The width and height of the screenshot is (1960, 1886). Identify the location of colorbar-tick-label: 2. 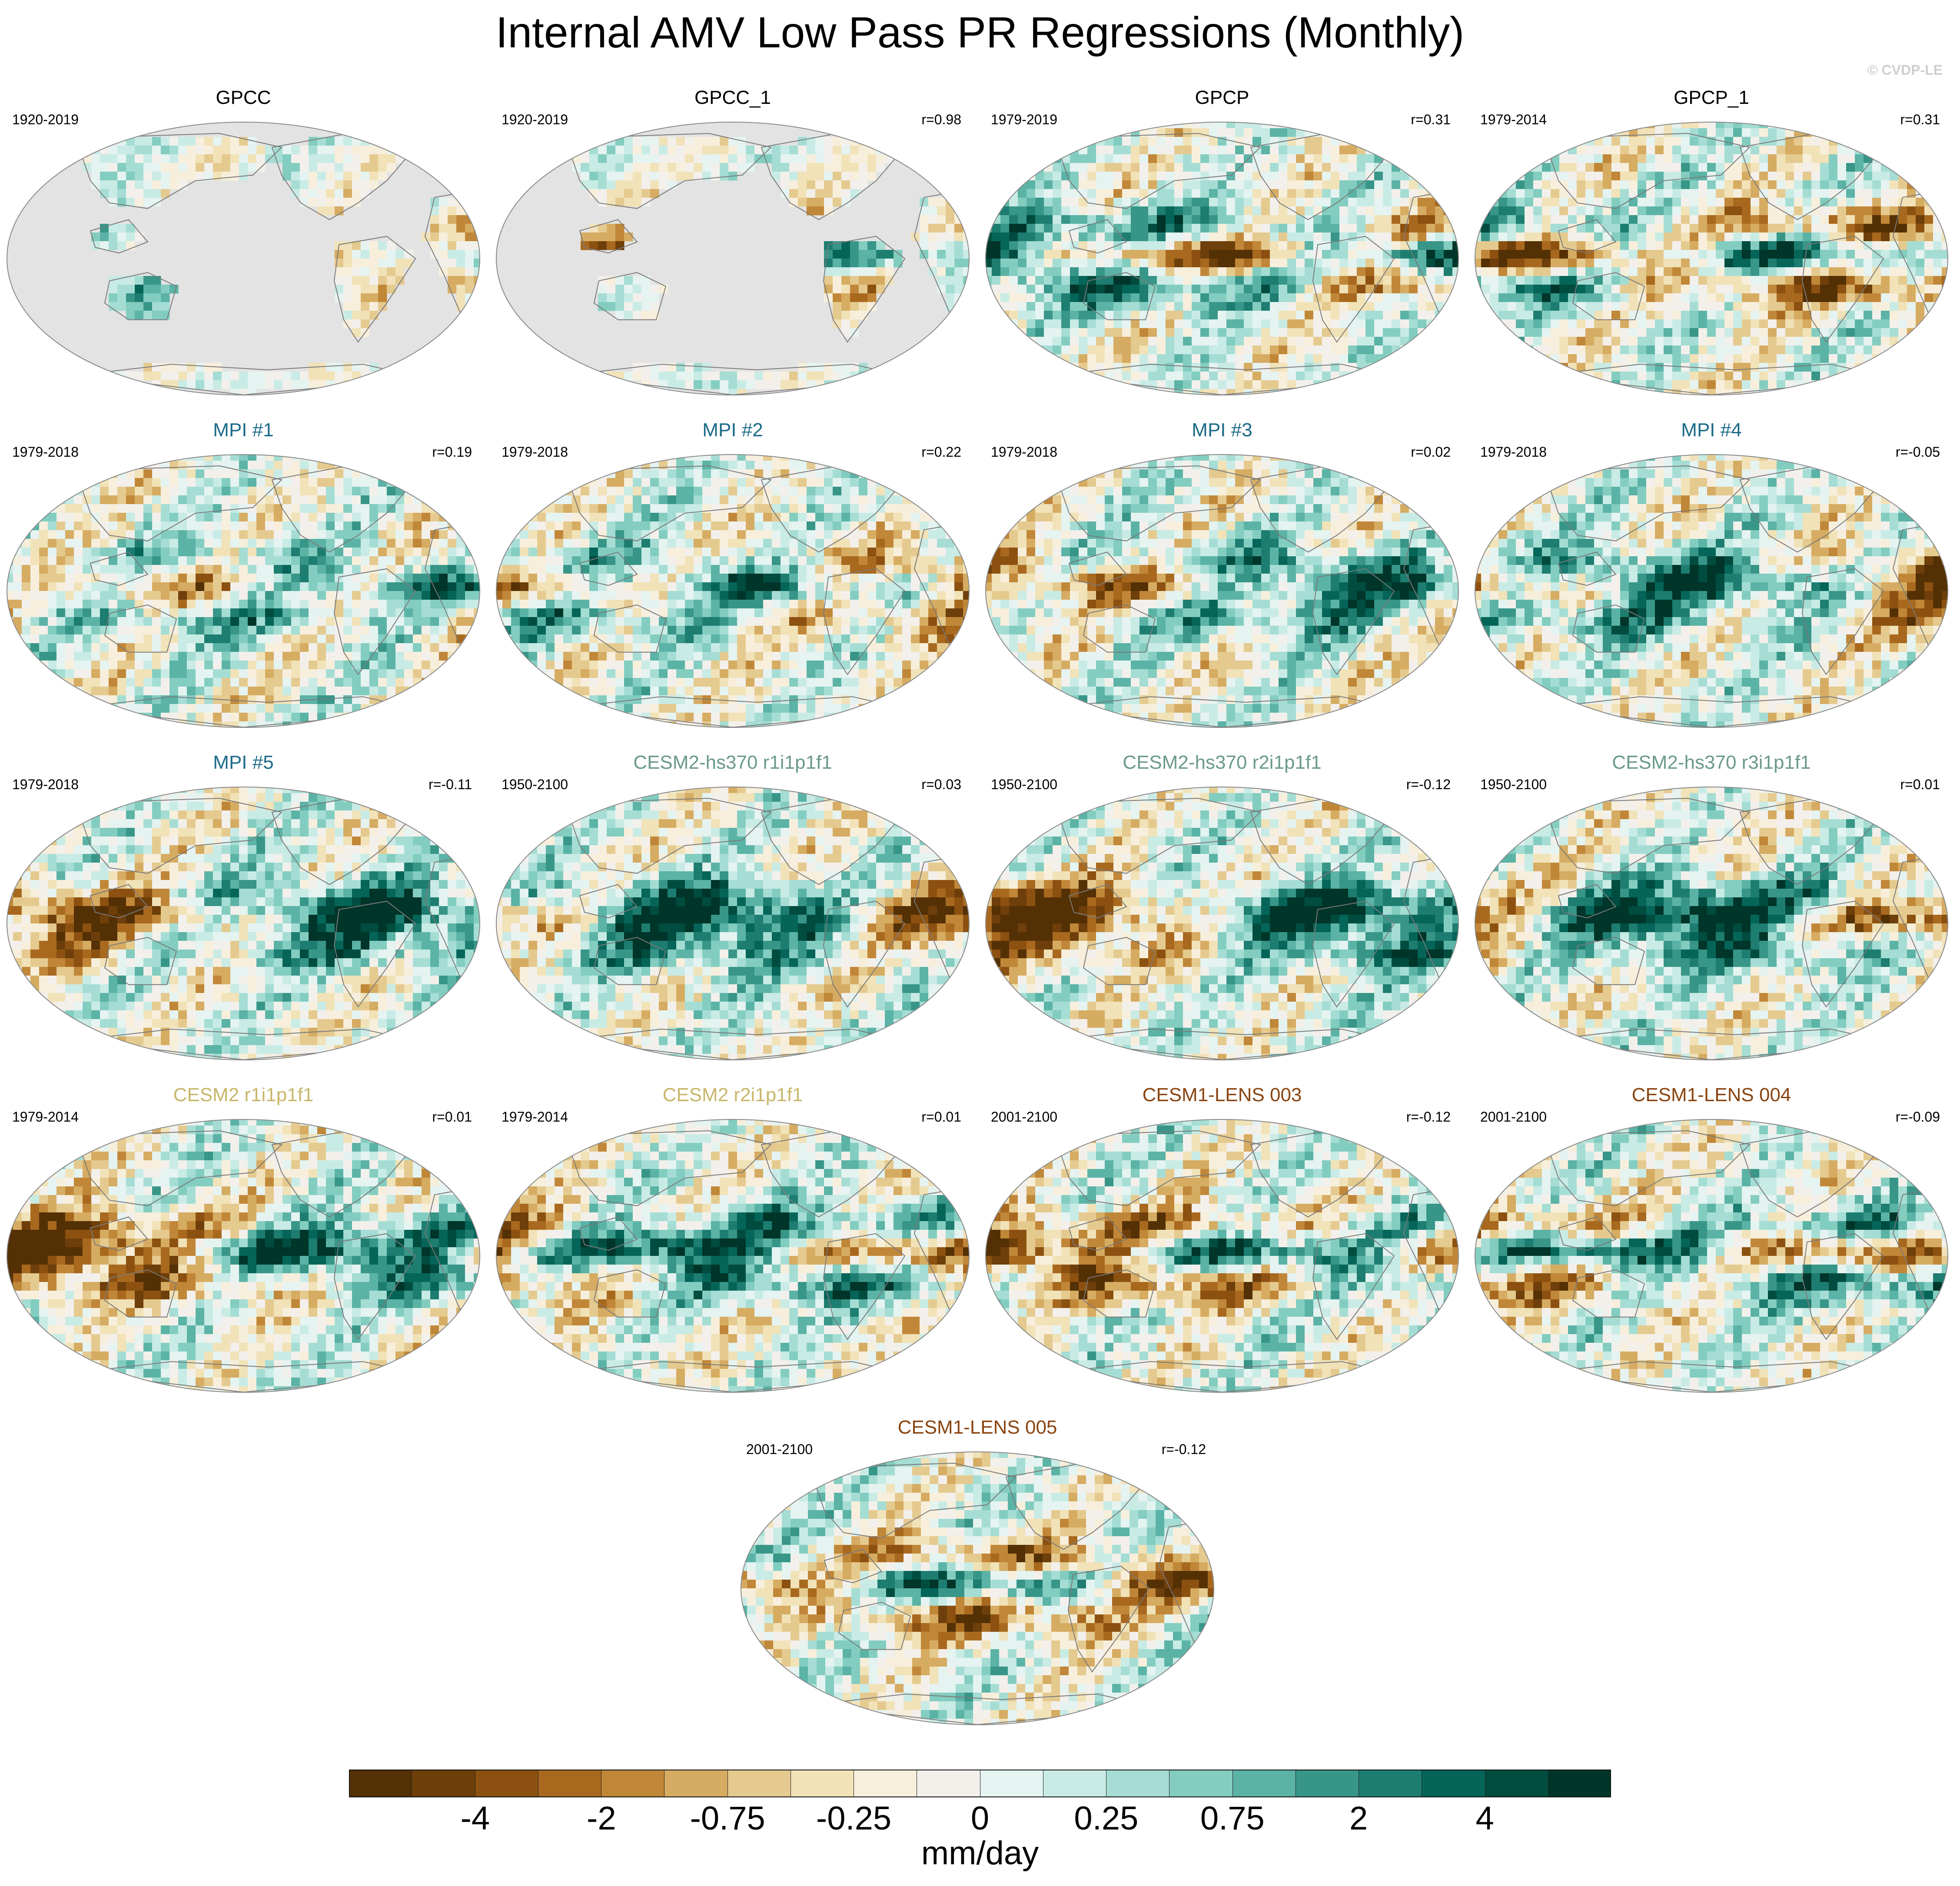
(1358, 1818).